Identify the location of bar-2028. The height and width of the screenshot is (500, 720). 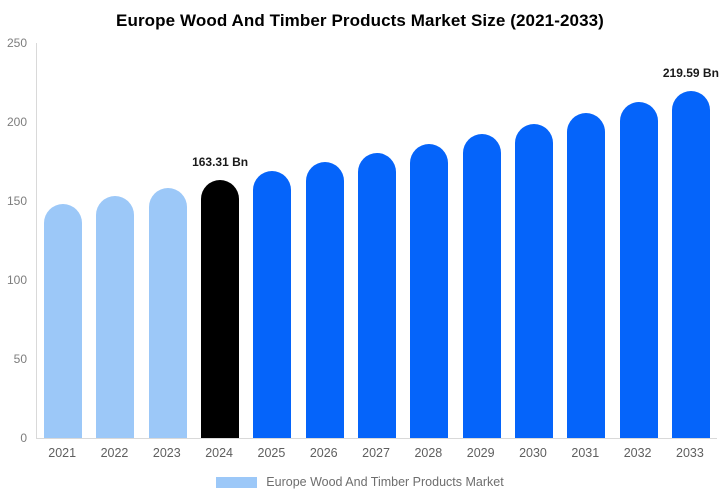
(429, 290).